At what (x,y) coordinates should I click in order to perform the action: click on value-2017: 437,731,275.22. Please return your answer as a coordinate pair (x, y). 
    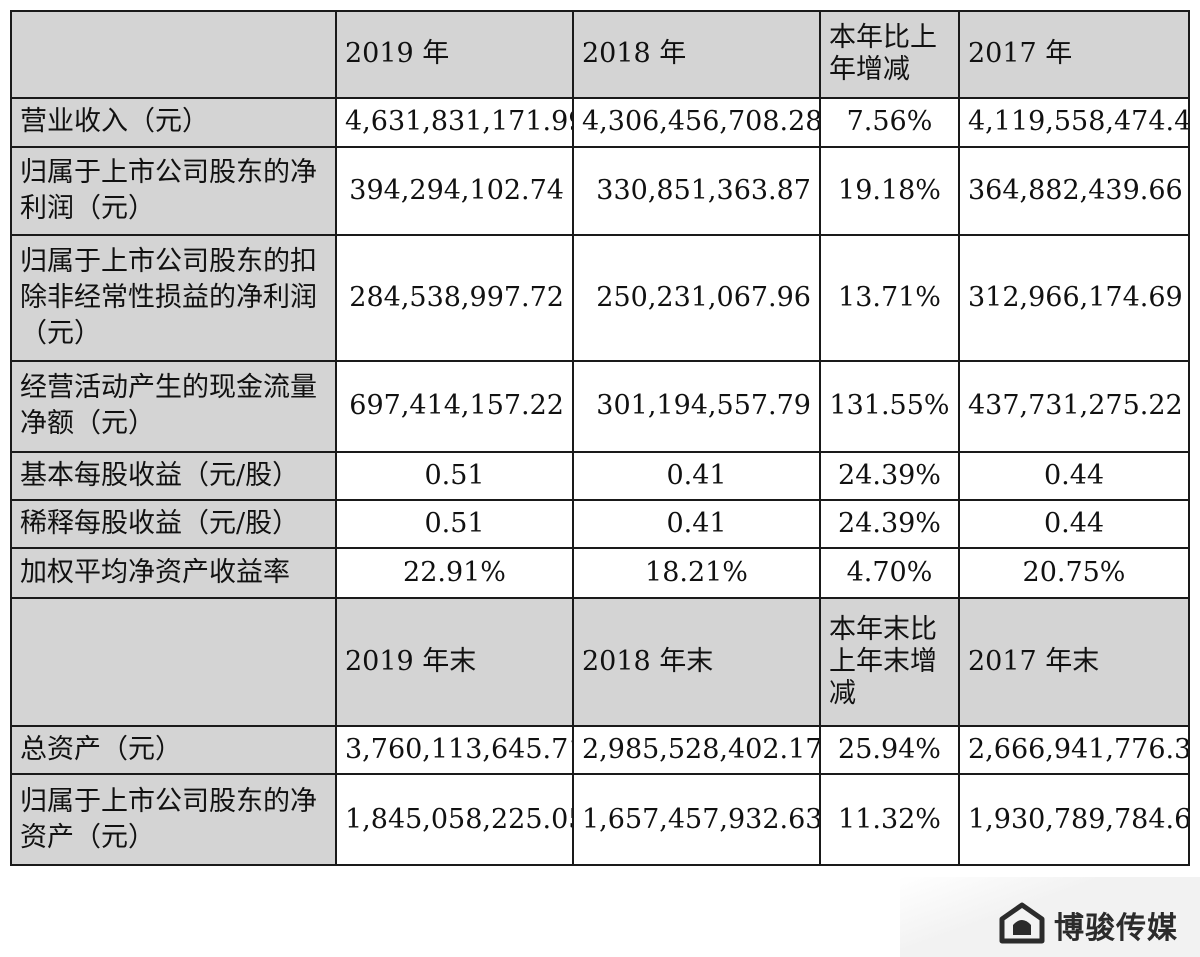
    Looking at the image, I should click on (1074, 406).